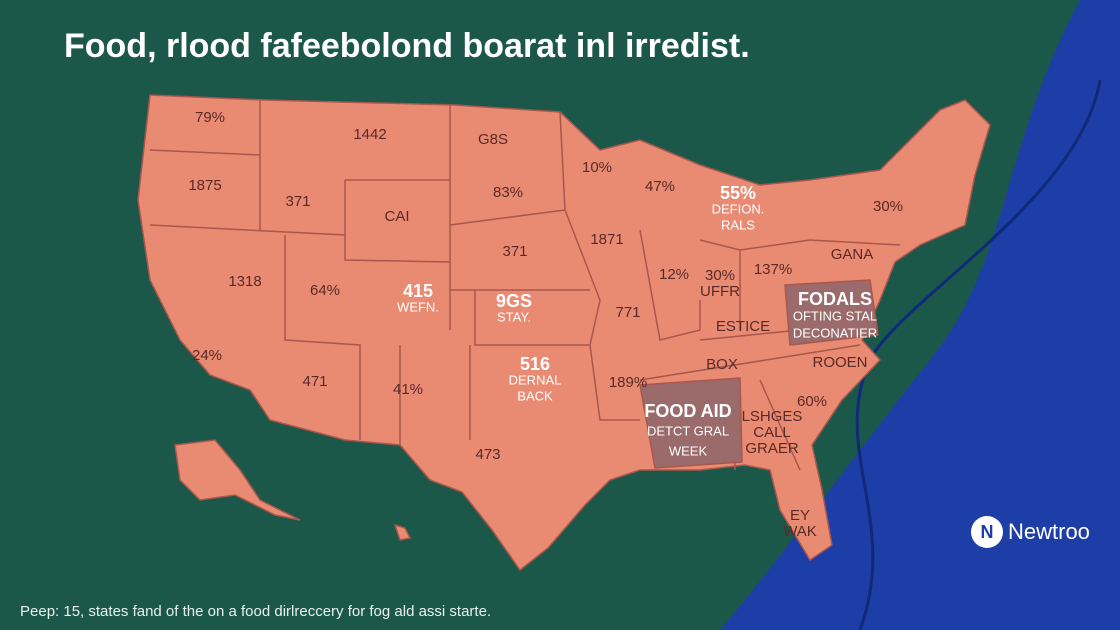  What do you see at coordinates (660, 186) in the screenshot?
I see `region-label: 47%` at bounding box center [660, 186].